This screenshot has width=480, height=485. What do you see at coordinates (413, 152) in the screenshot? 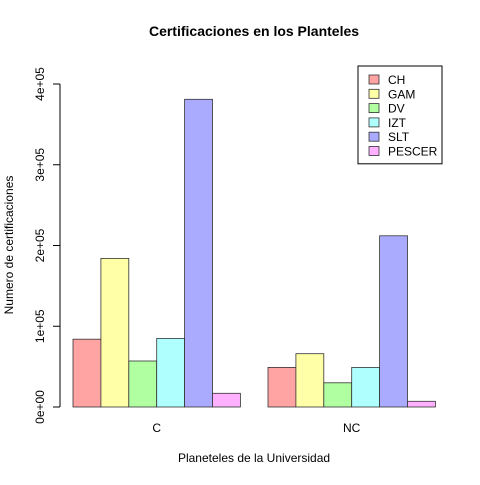
I see `legend-label-pescer: PESCER` at bounding box center [413, 152].